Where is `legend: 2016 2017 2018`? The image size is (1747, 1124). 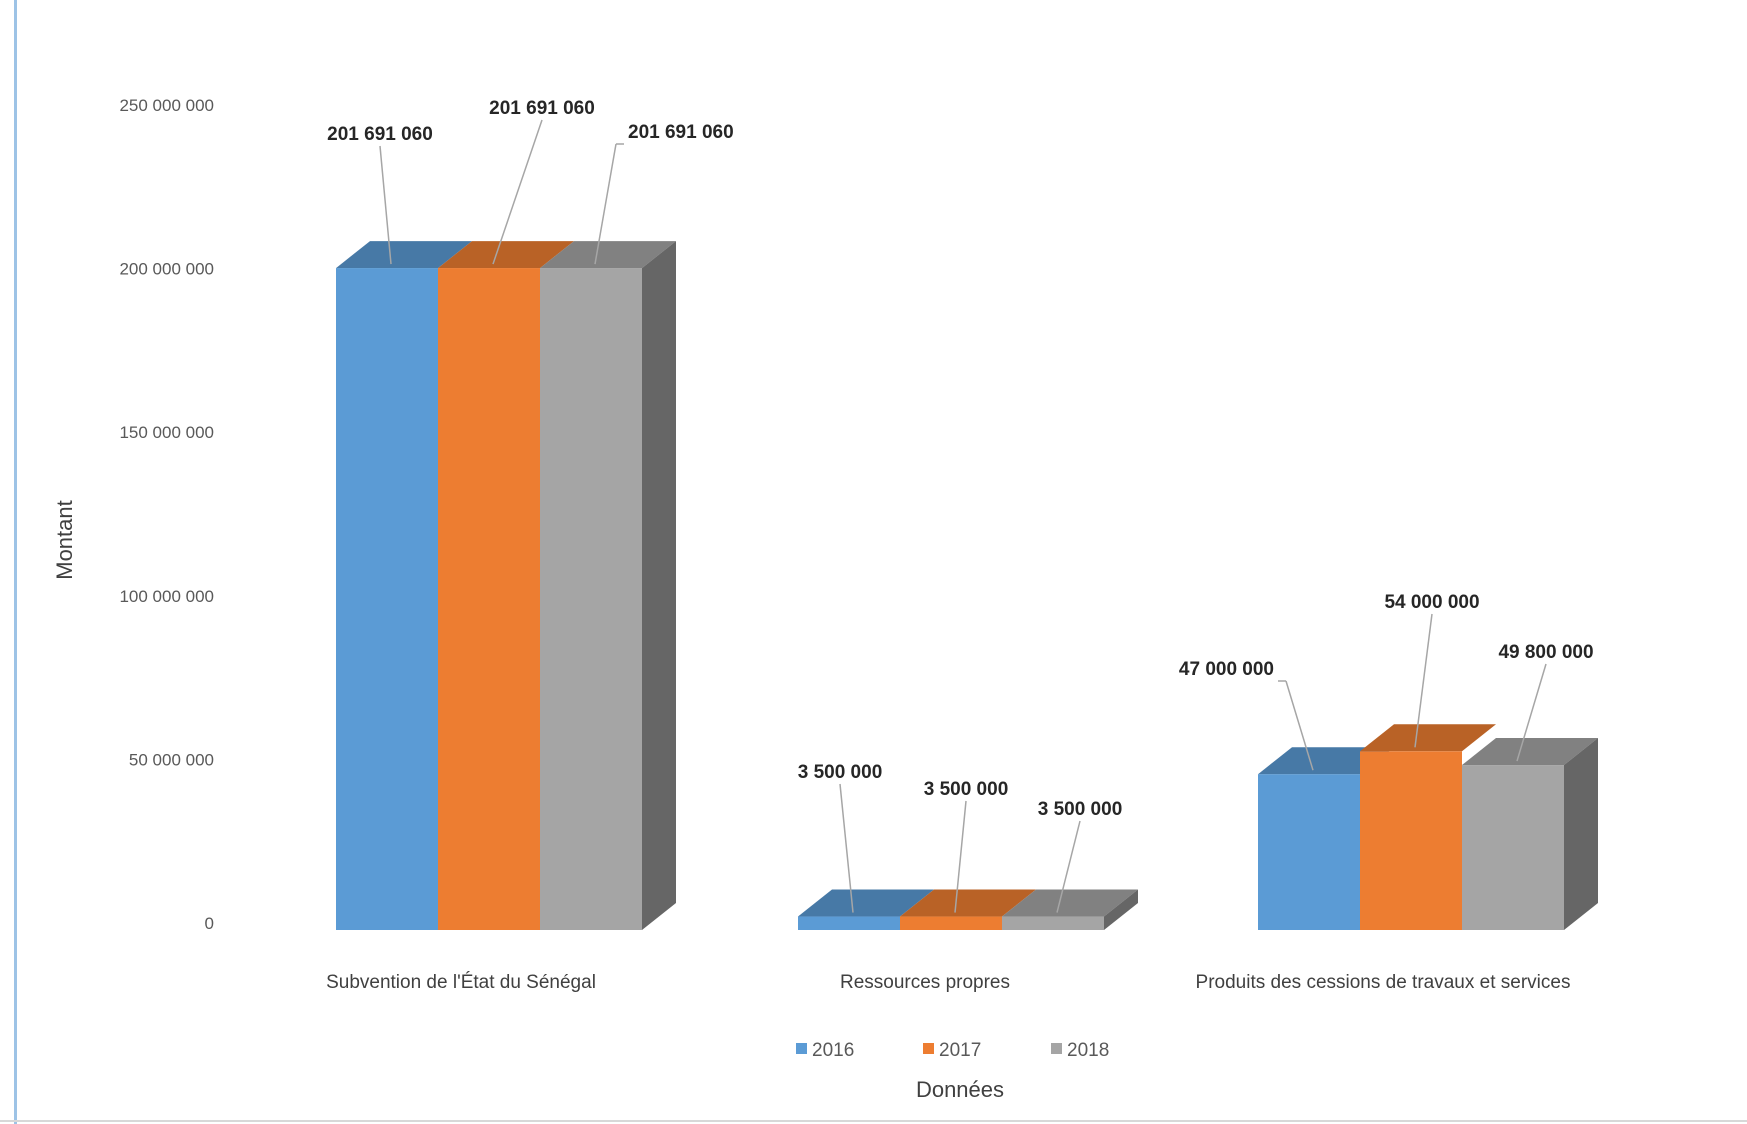 legend: 2016 2017 2018 is located at coordinates (952, 1050).